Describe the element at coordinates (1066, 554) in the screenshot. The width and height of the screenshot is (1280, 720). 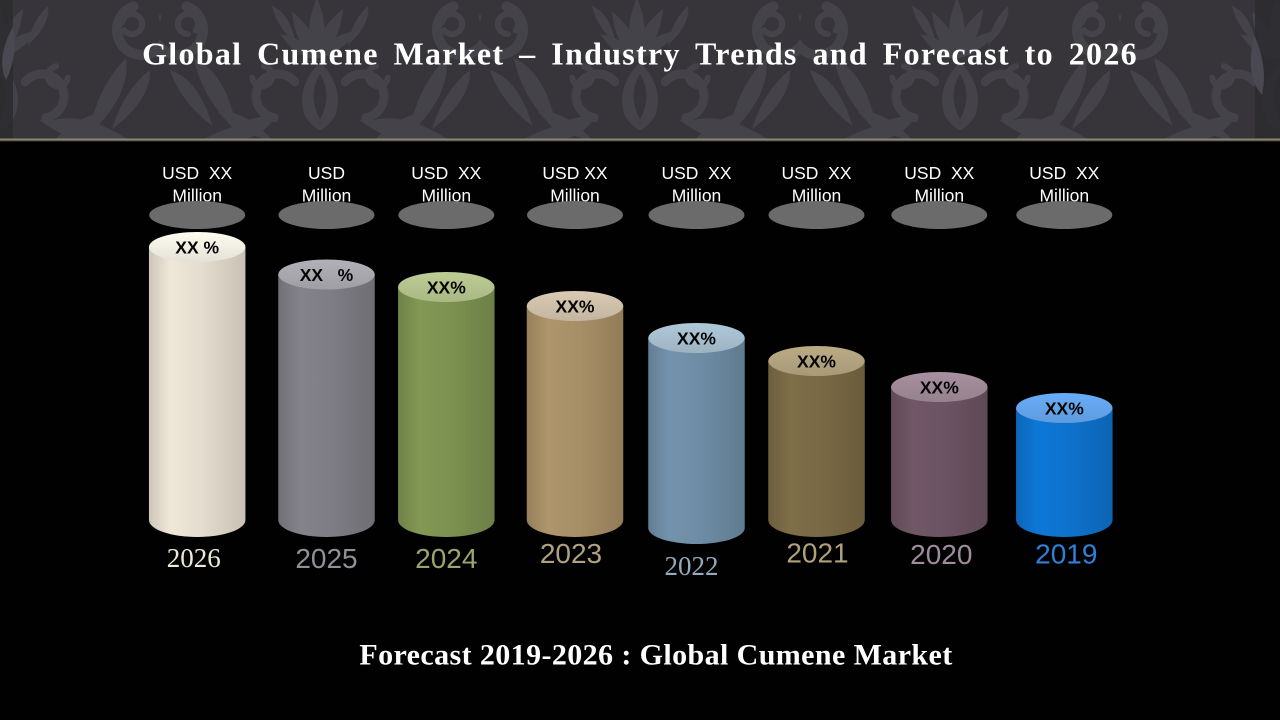
I see `svg-text: 2019` at that location.